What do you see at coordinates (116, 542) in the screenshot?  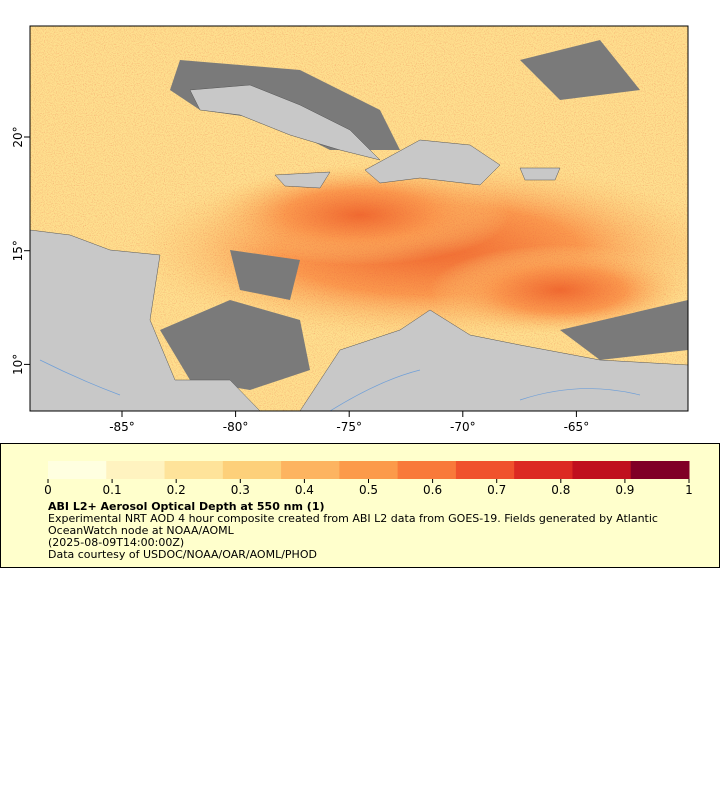 I see `time: (2025-08-09T14:00:00Z)` at bounding box center [116, 542].